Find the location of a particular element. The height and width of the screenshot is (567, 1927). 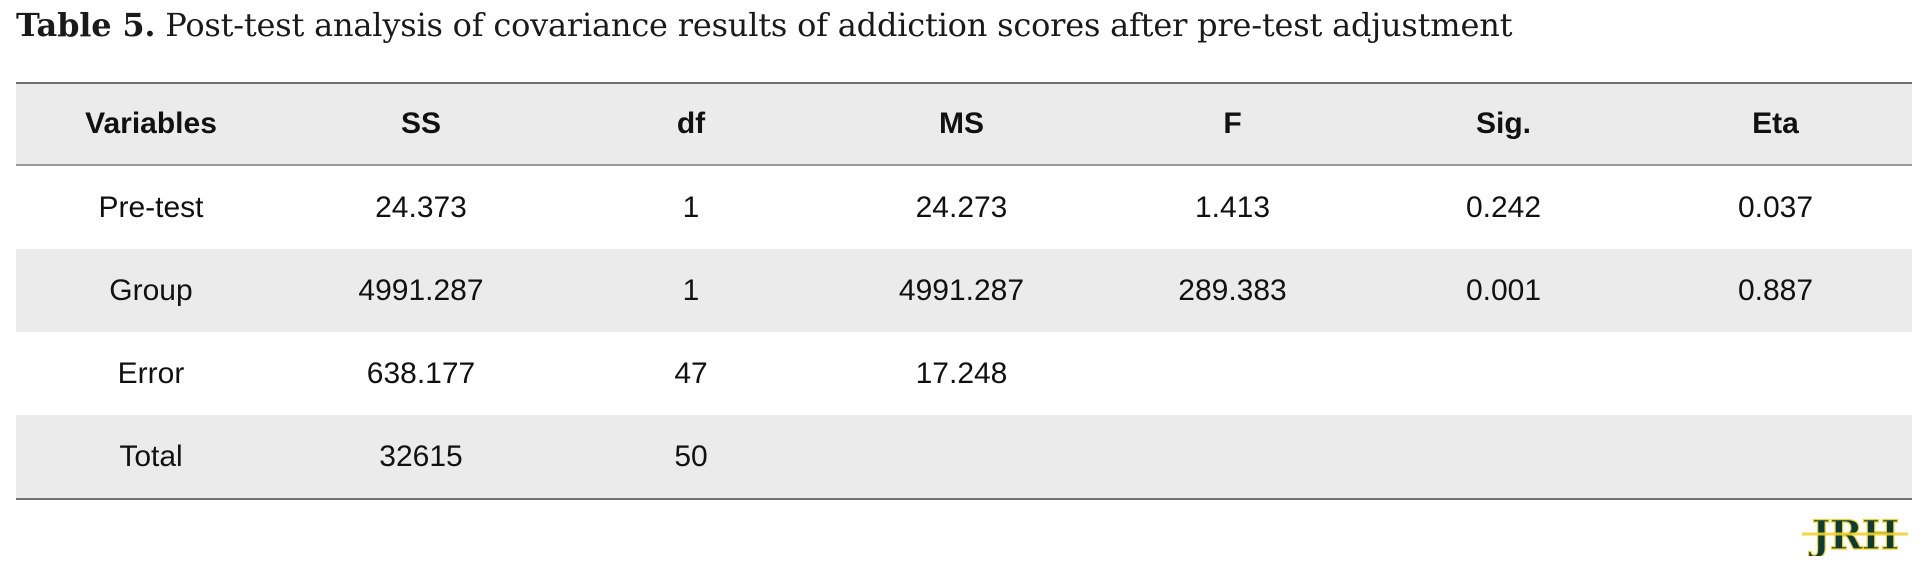

cell-ms: 24.273 is located at coordinates (961, 207).